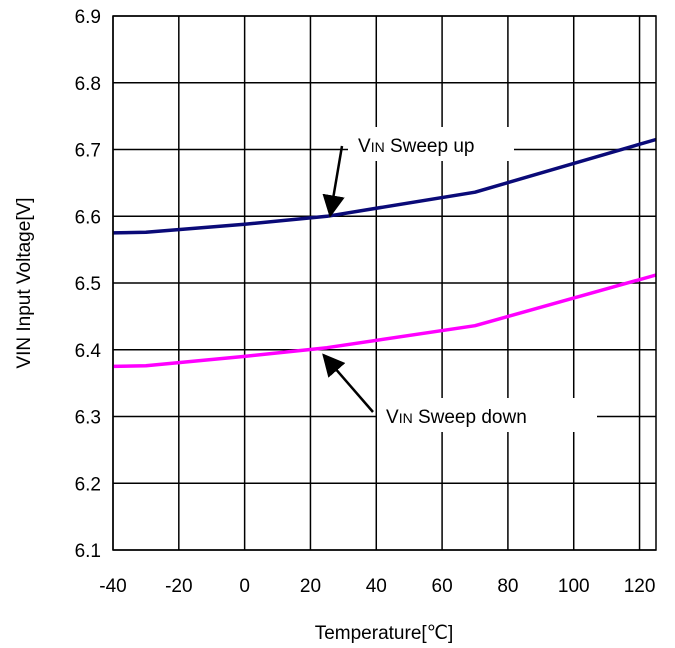  Describe the element at coordinates (416, 146) in the screenshot. I see `annotation-label: VIN Sweep up` at that location.